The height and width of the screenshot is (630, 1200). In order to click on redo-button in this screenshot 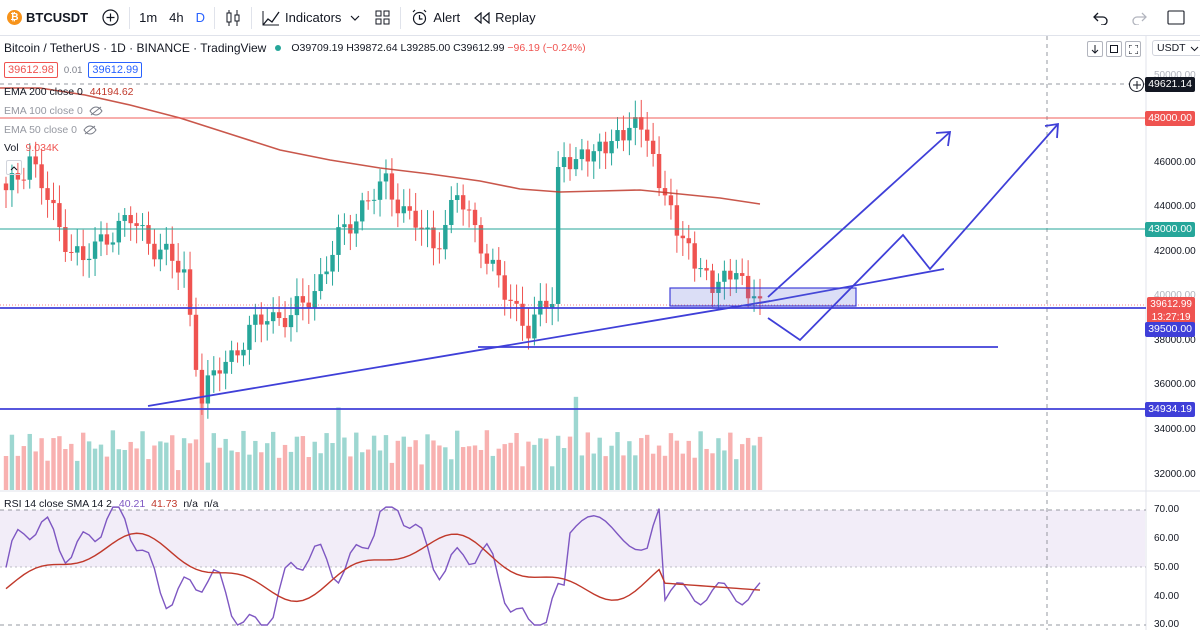, I will do `click(1139, 18)`.